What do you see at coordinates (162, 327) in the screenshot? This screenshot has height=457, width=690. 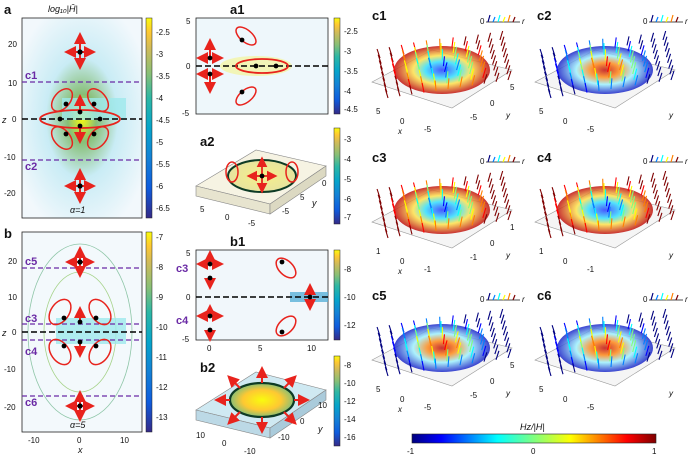 I see `panel-b-cbtick: -10` at bounding box center [162, 327].